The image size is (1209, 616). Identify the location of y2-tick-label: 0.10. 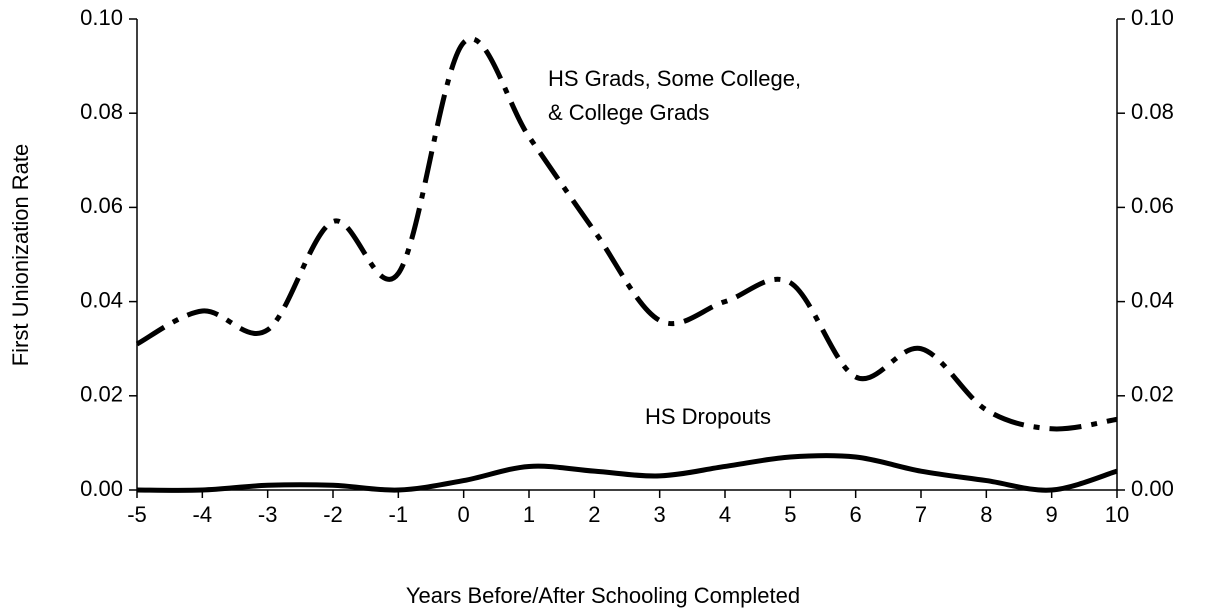
(1152, 17).